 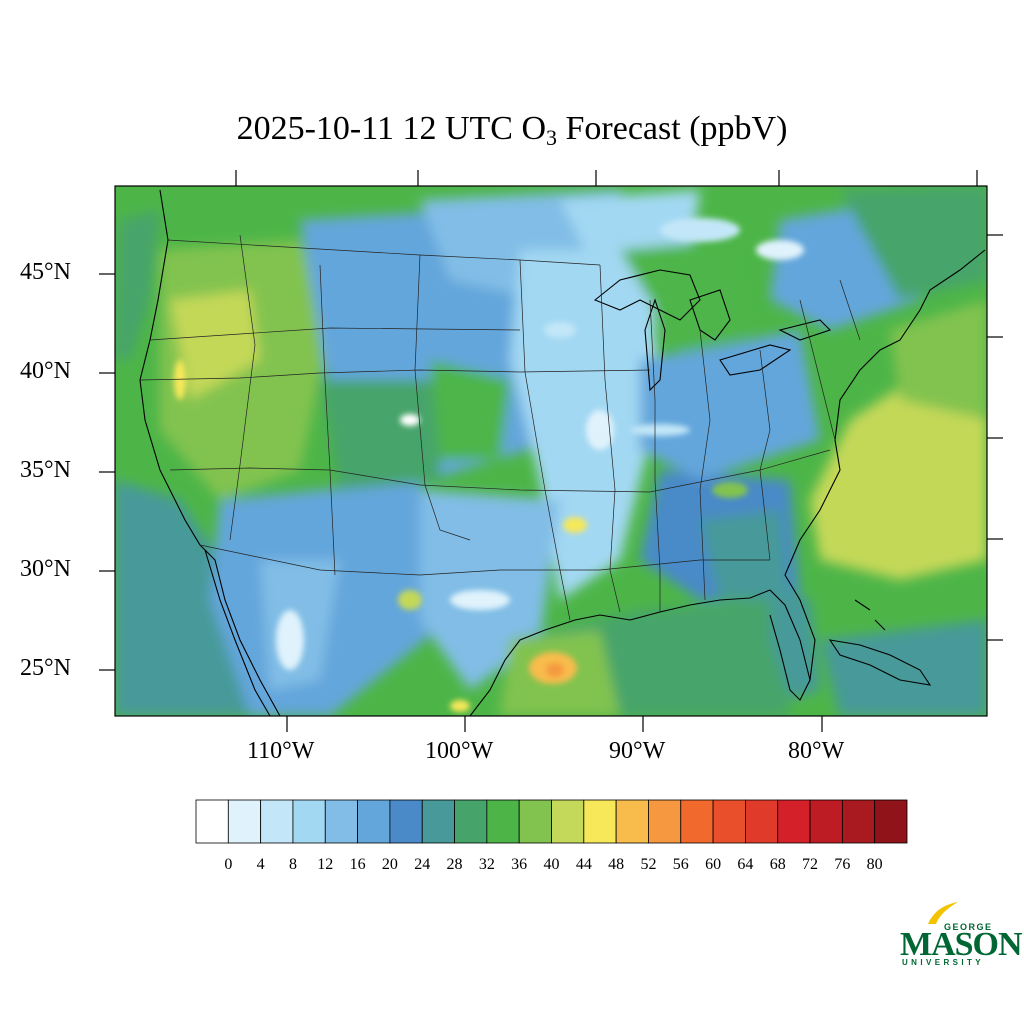 What do you see at coordinates (648, 864) in the screenshot?
I see `colorbar-tick-label: 52` at bounding box center [648, 864].